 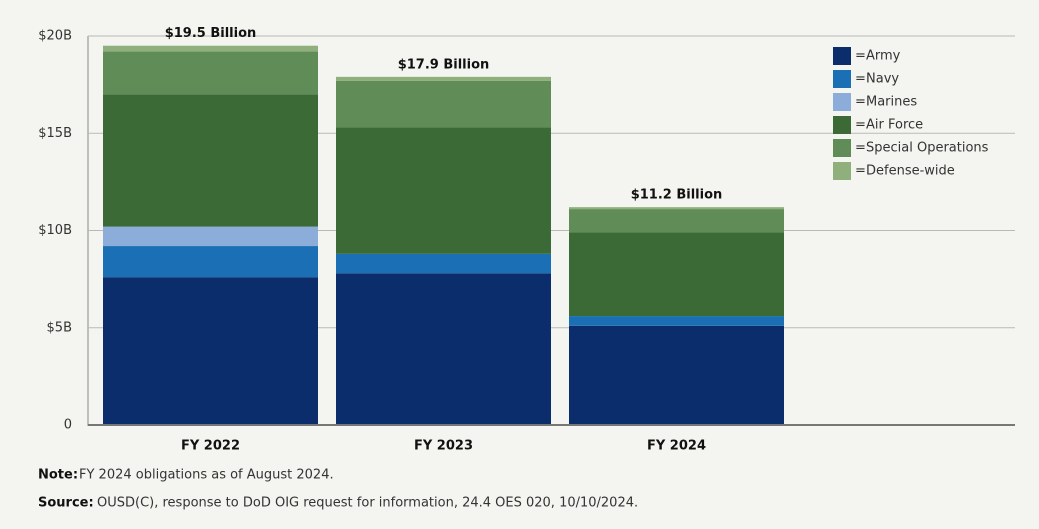 I want to click on x-tick-label: FY 2022, so click(x=210, y=446).